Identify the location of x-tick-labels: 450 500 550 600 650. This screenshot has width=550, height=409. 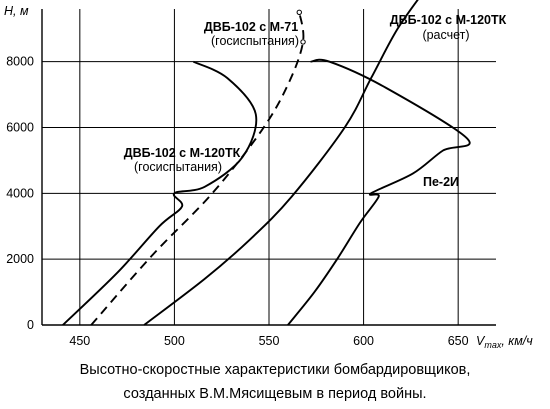
(268, 341).